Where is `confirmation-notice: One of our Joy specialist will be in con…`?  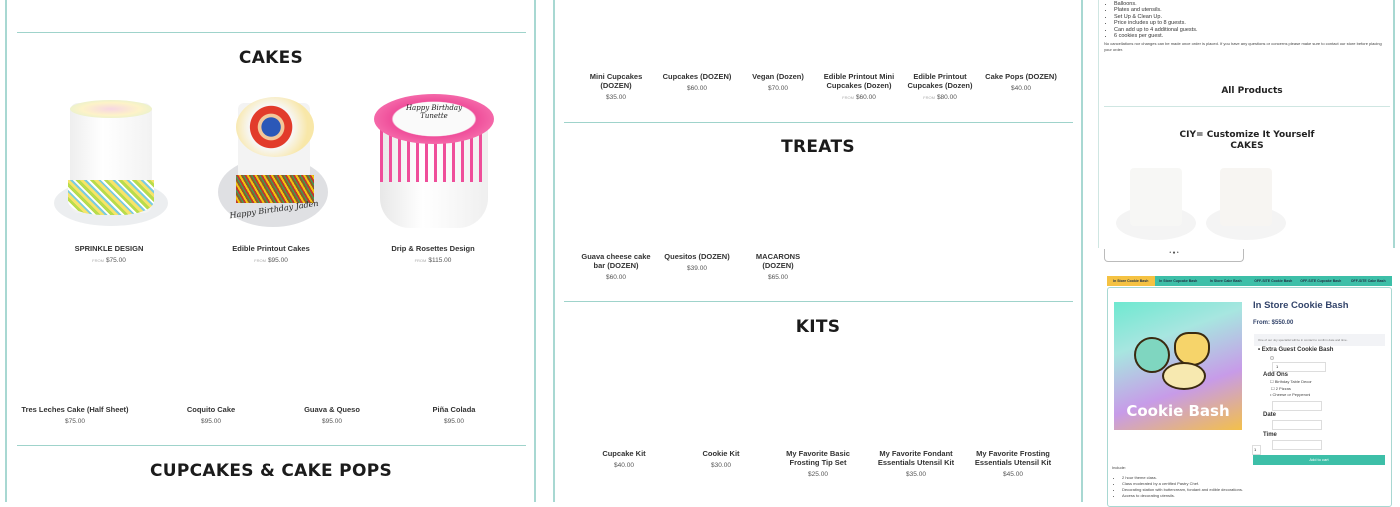 confirmation-notice: One of our Joy specialist will be in con… is located at coordinates (1319, 340).